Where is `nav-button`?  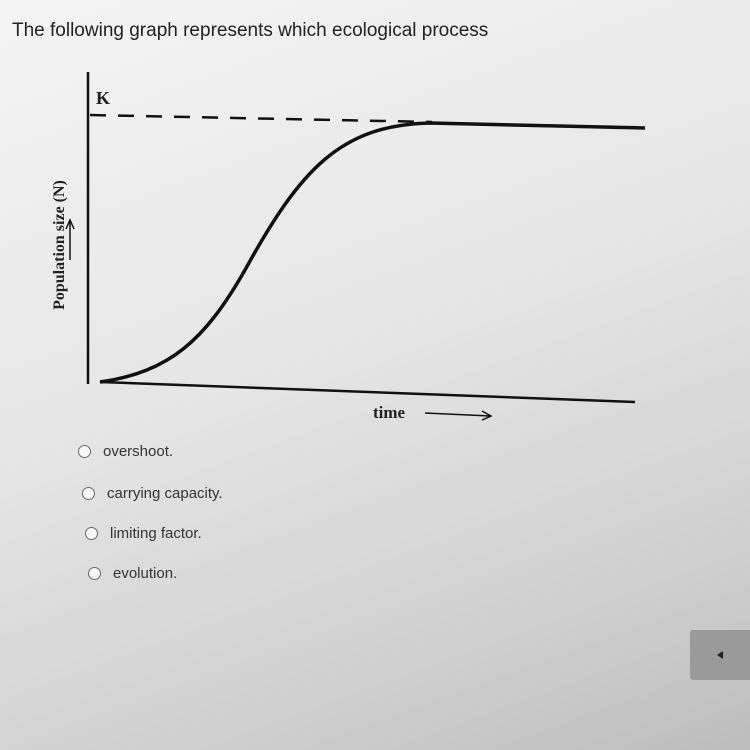 nav-button is located at coordinates (720, 655).